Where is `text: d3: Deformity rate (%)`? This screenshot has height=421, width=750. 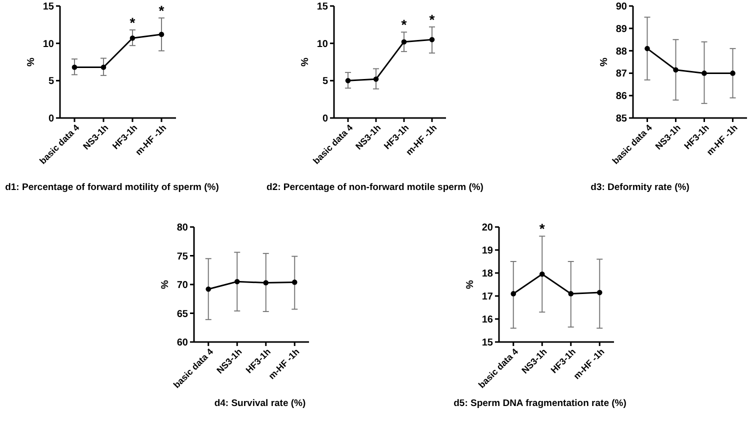
text: d3: Deformity rate (%) is located at coordinates (640, 187).